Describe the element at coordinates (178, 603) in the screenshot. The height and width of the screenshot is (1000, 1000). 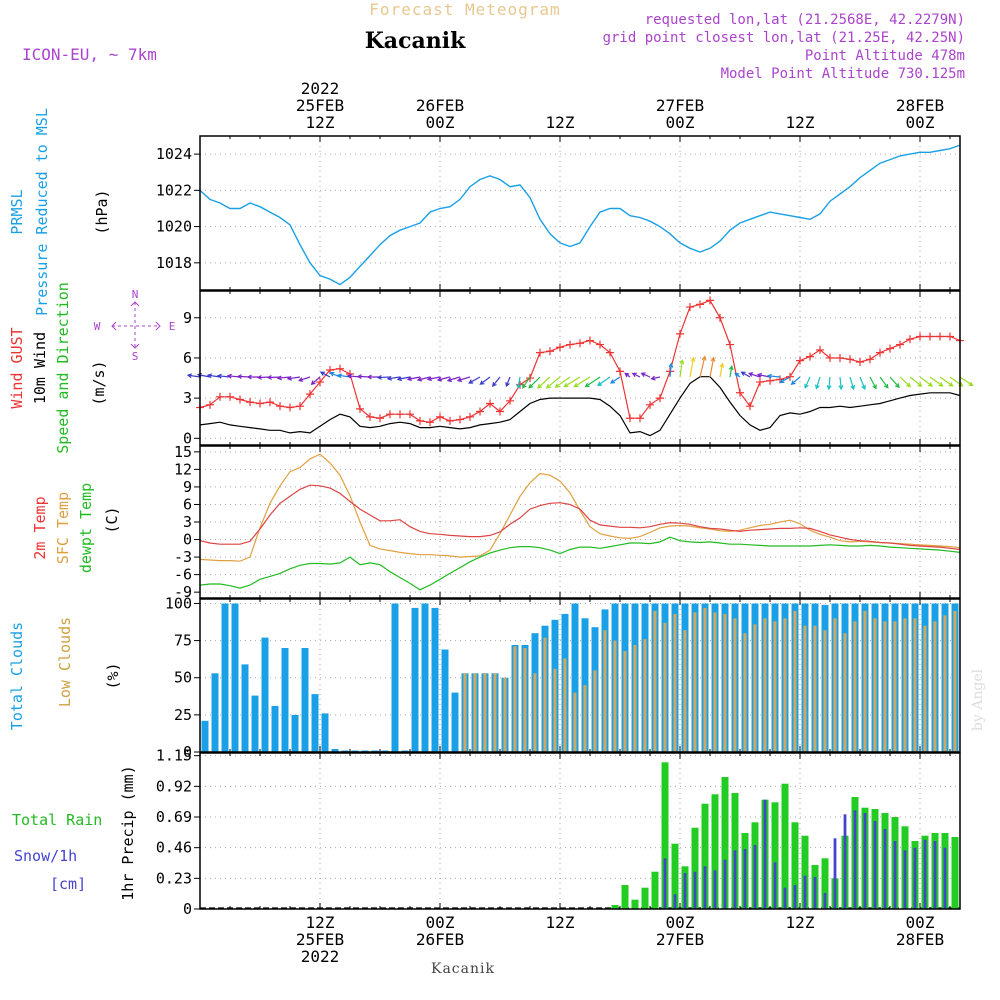
I see `y-tick-label: 100` at that location.